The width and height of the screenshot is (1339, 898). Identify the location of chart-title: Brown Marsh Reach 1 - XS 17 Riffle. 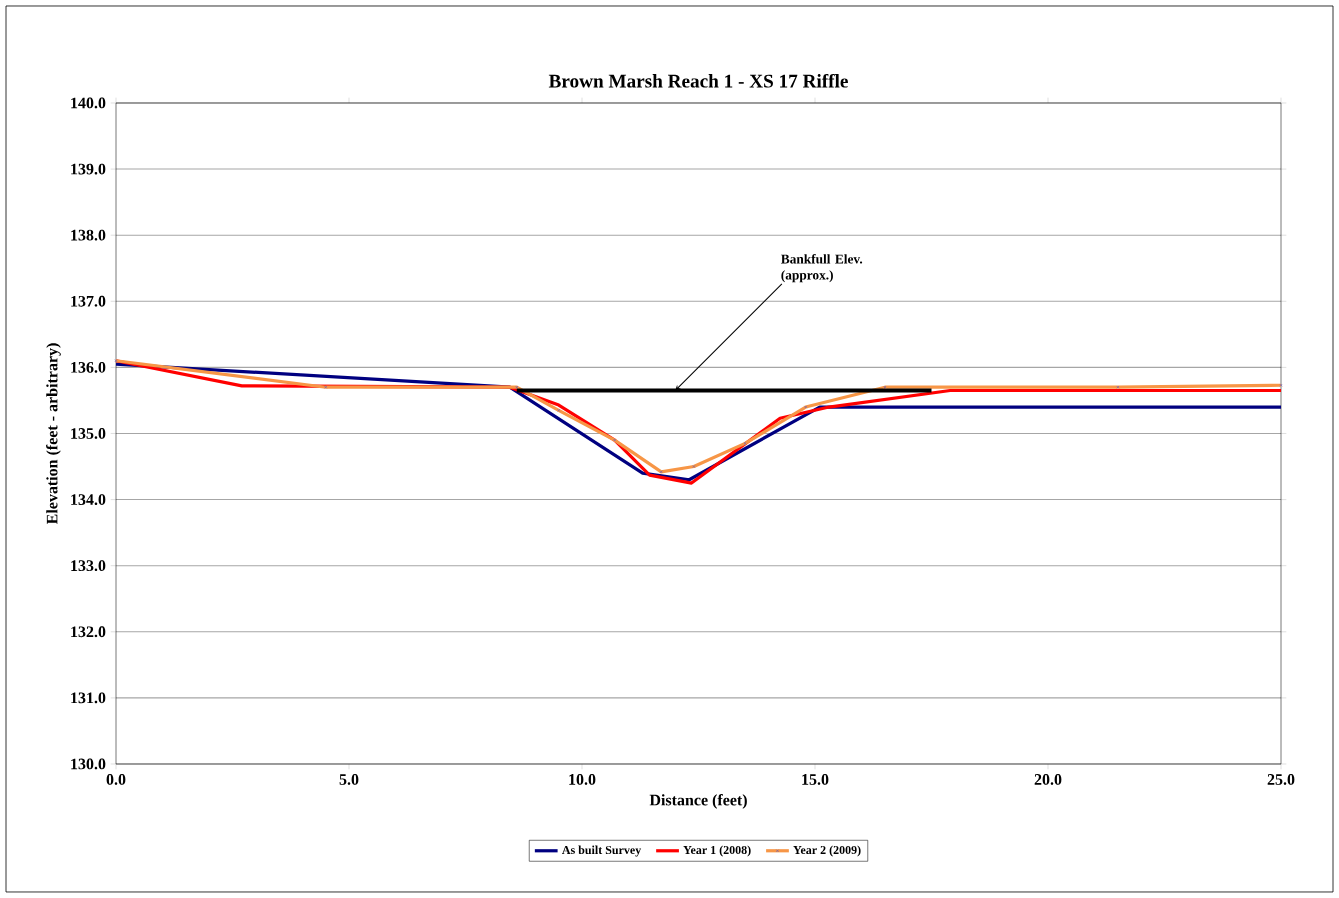
(698, 80).